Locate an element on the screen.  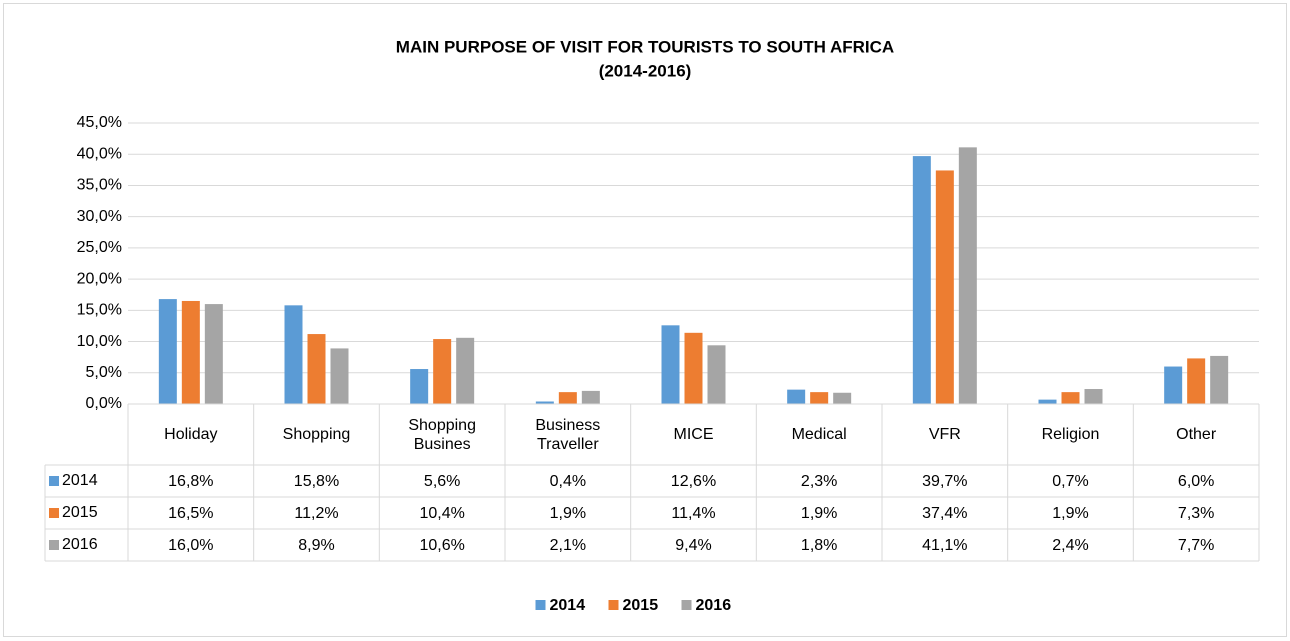
table-row-label: 2016 is located at coordinates (80, 544).